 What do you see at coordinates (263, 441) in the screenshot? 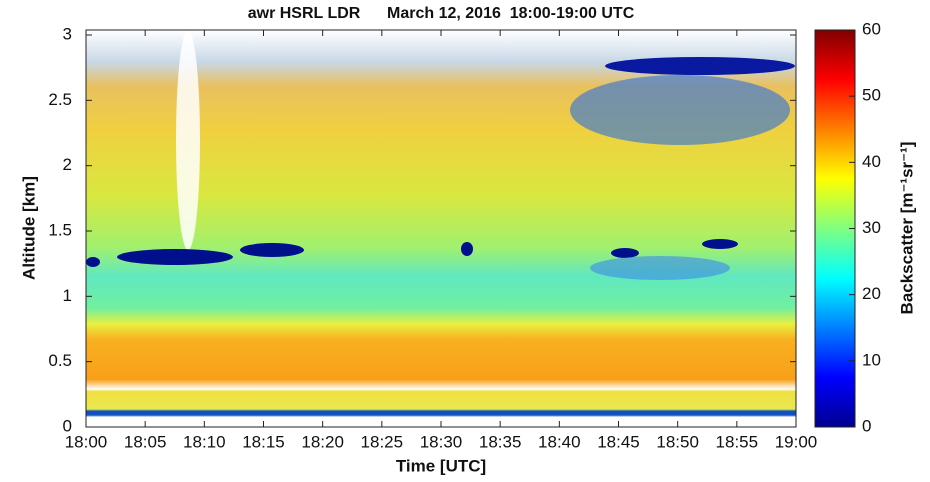
I see `x-tick-label: 18:15` at bounding box center [263, 441].